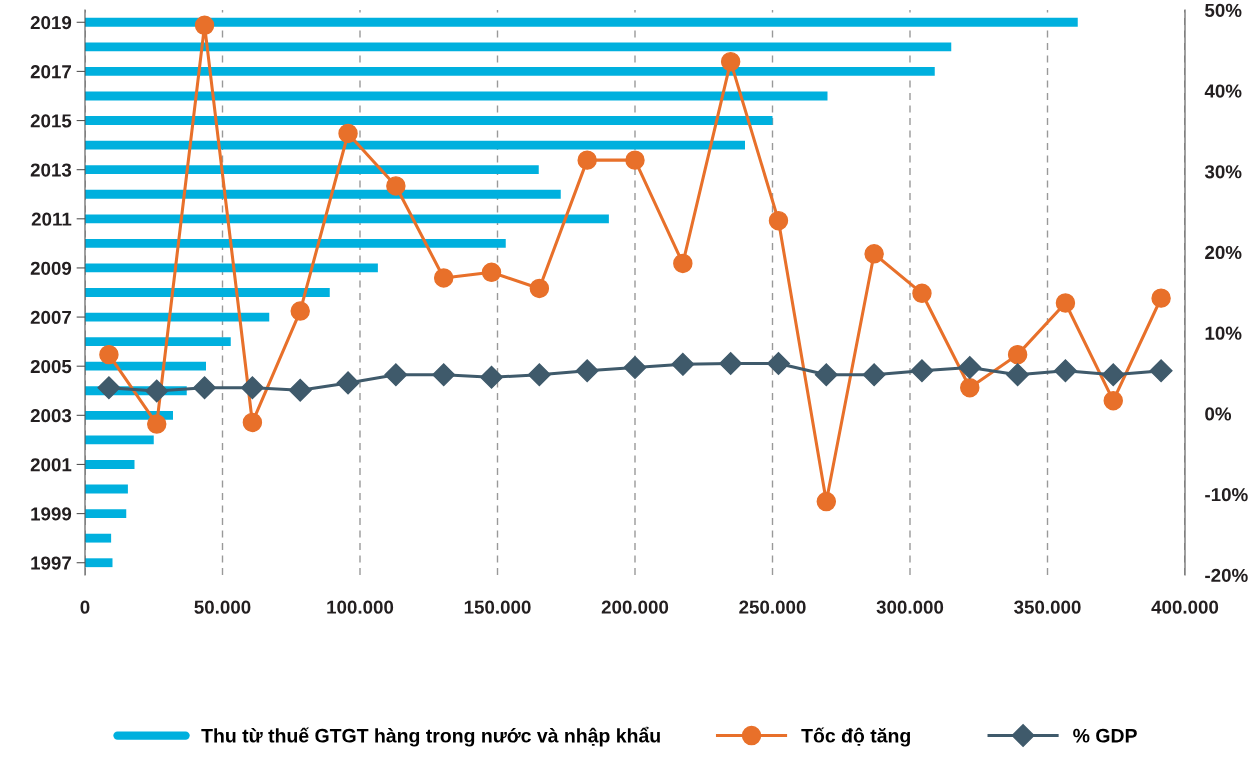  I want to click on x-tick-label: 350.000, so click(1047, 607).